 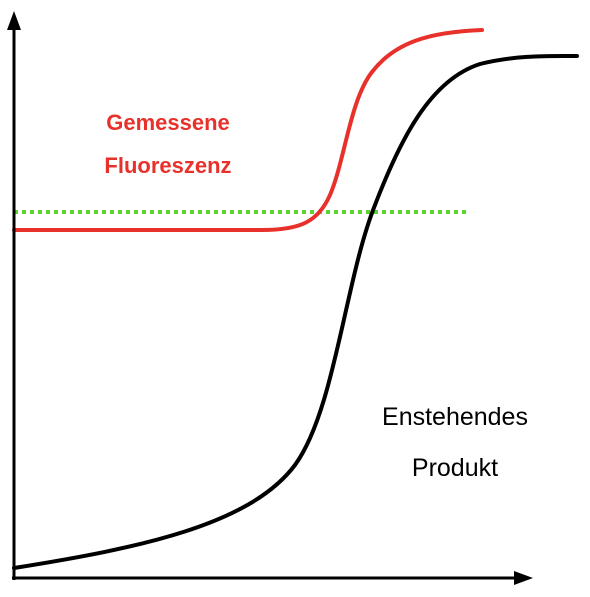 I want to click on product-label-line2: Produkt, so click(x=455, y=468).